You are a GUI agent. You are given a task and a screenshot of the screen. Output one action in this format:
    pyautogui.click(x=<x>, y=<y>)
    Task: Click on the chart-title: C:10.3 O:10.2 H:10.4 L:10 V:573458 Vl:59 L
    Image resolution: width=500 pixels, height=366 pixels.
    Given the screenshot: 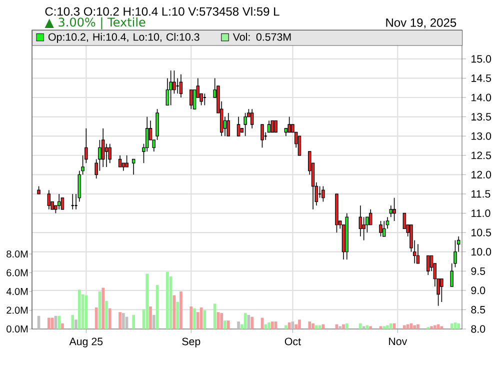 What is the action you would take?
    pyautogui.click(x=162, y=11)
    